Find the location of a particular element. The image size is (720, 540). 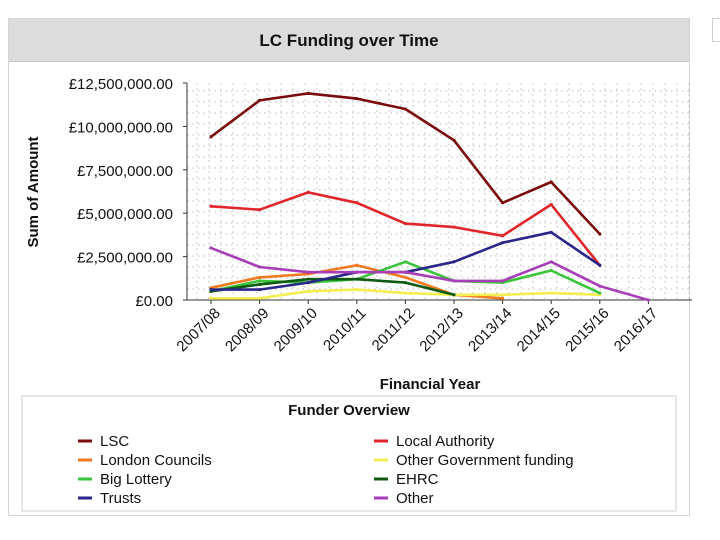

legend-label: Other is located at coordinates (415, 498).